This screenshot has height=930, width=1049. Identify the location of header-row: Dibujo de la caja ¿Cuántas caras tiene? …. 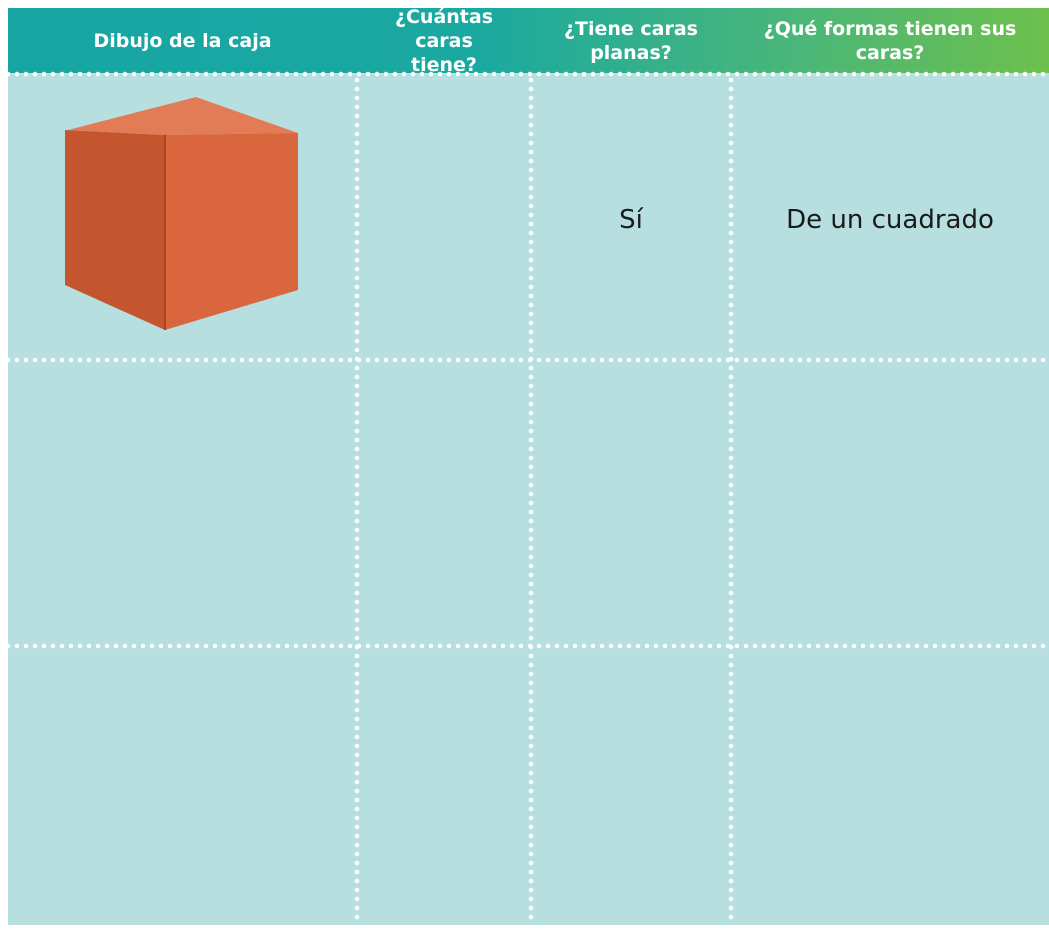
(528, 40).